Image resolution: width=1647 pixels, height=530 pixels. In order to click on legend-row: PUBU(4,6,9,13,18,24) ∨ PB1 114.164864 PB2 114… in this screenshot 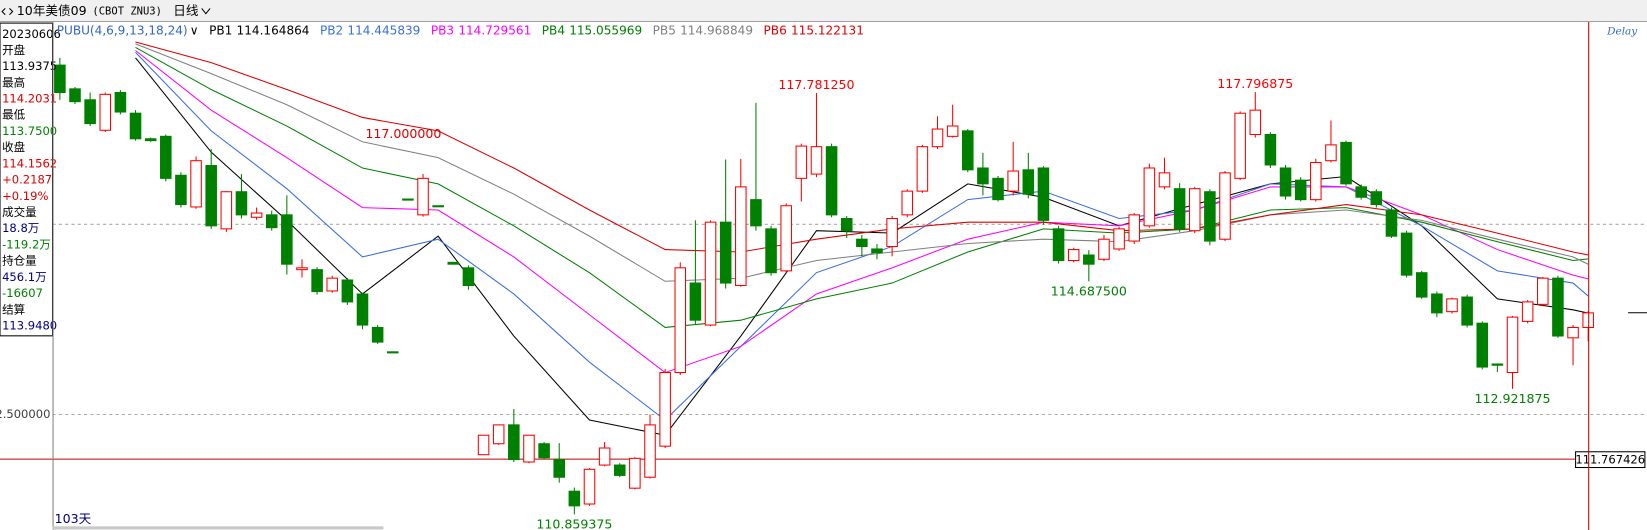, I will do `click(460, 30)`.